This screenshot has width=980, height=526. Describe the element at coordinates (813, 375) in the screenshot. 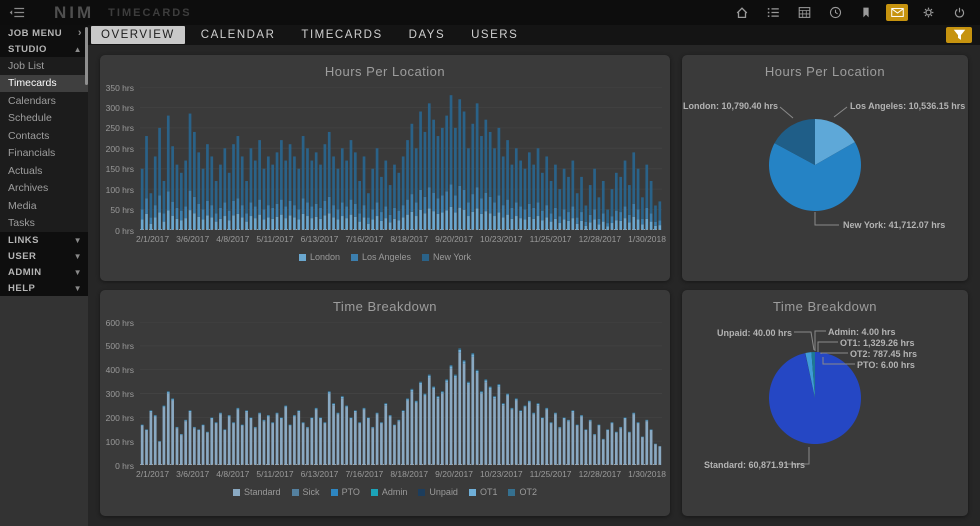

I see `pie-slice-ot2` at that location.